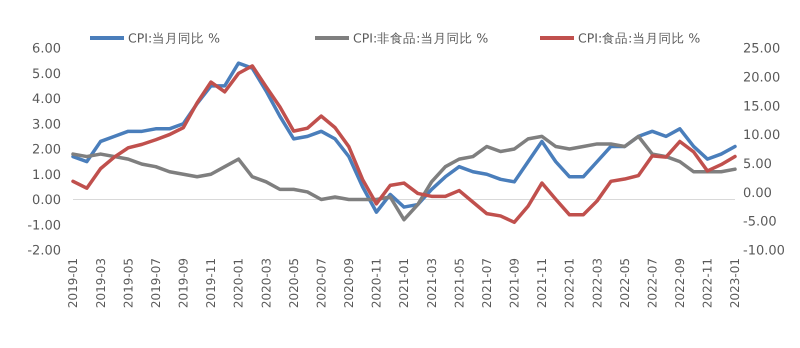 The height and width of the screenshot is (348, 800). What do you see at coordinates (349, 283) in the screenshot?
I see `x-tick-label: 2020-09` at bounding box center [349, 283].